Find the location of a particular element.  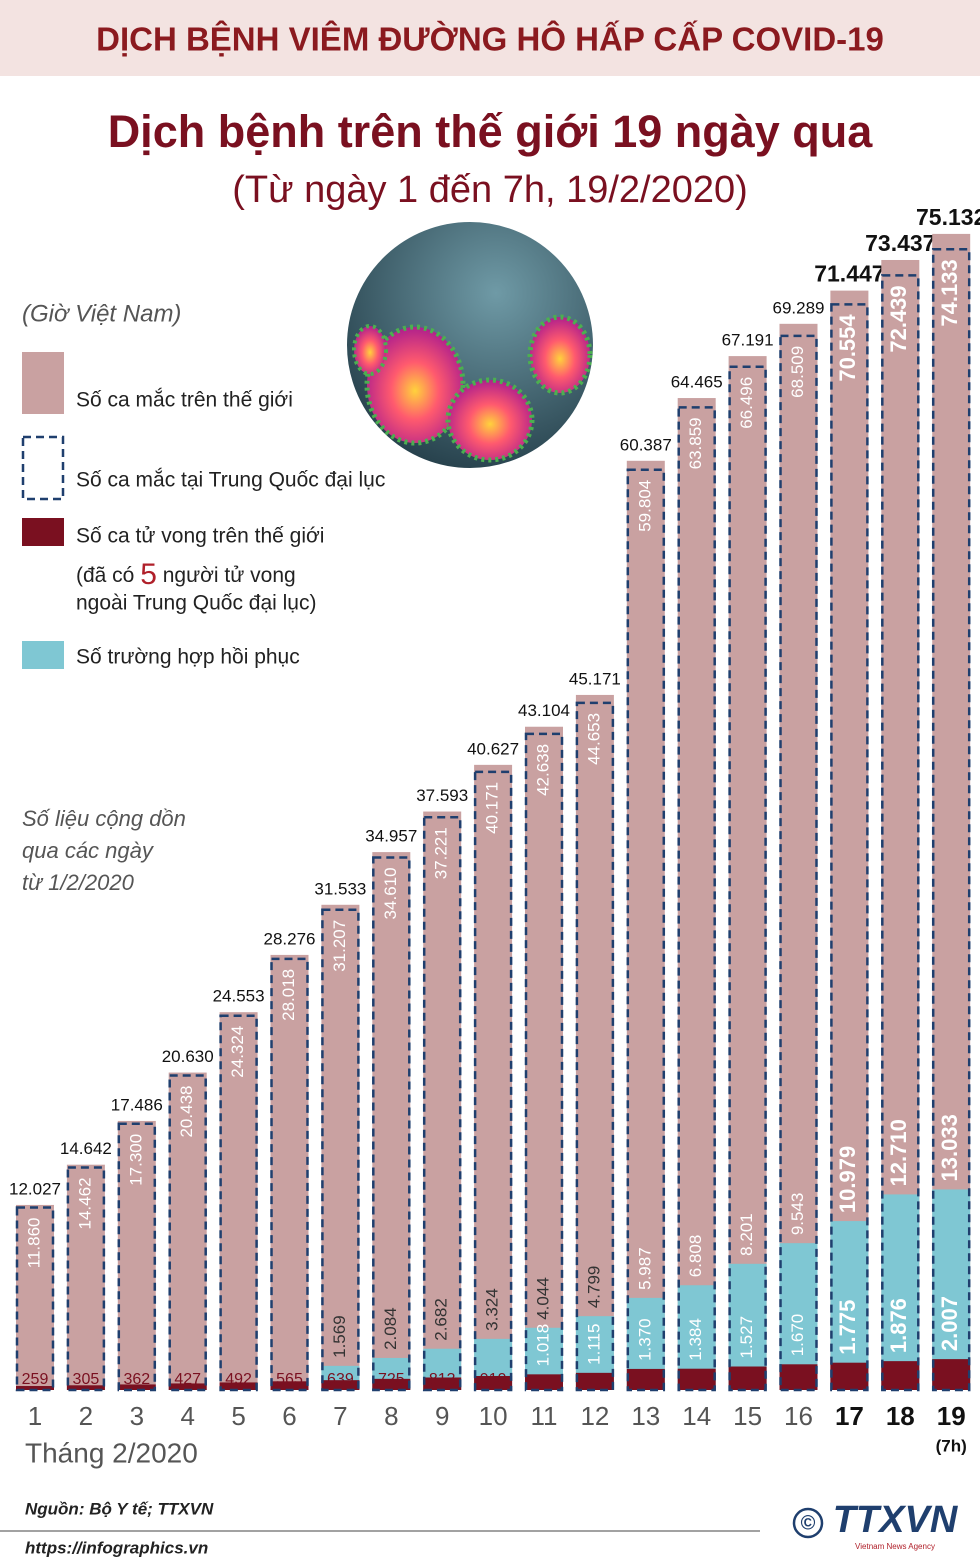

x-tick-label: 15 is located at coordinates (747, 1416).